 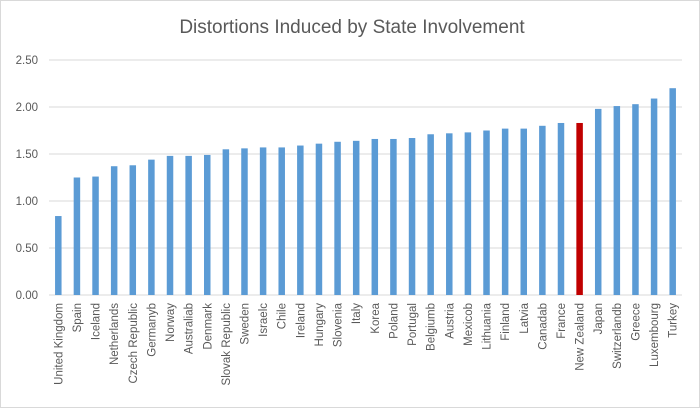 I want to click on x-tick-label: Chile, so click(x=283, y=316).